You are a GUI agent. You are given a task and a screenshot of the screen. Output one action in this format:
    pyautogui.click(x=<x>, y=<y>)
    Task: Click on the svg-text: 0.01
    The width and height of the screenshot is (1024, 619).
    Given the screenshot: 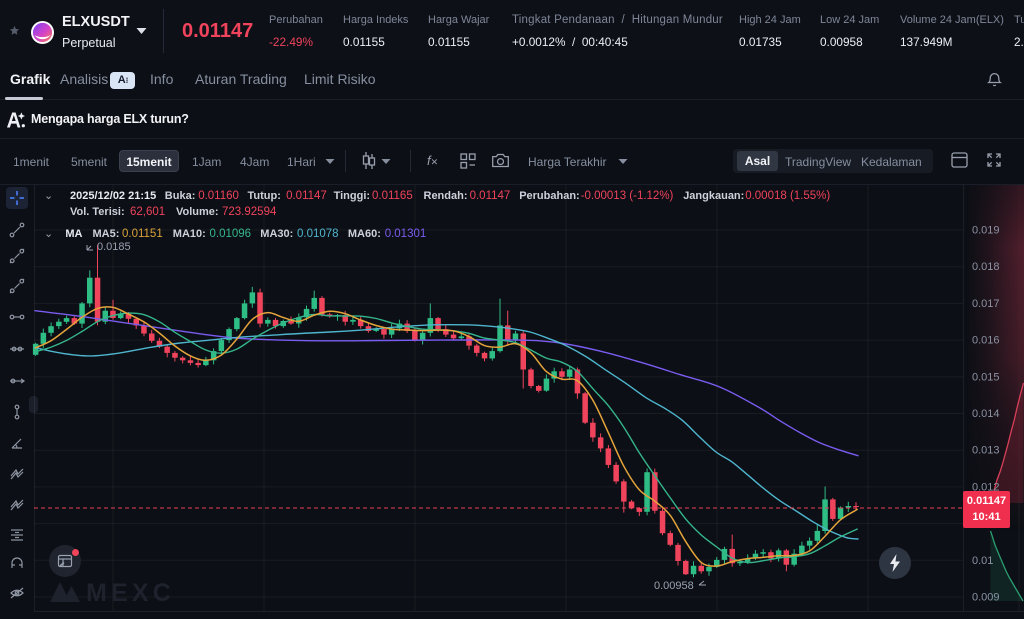 What is the action you would take?
    pyautogui.click(x=982, y=561)
    